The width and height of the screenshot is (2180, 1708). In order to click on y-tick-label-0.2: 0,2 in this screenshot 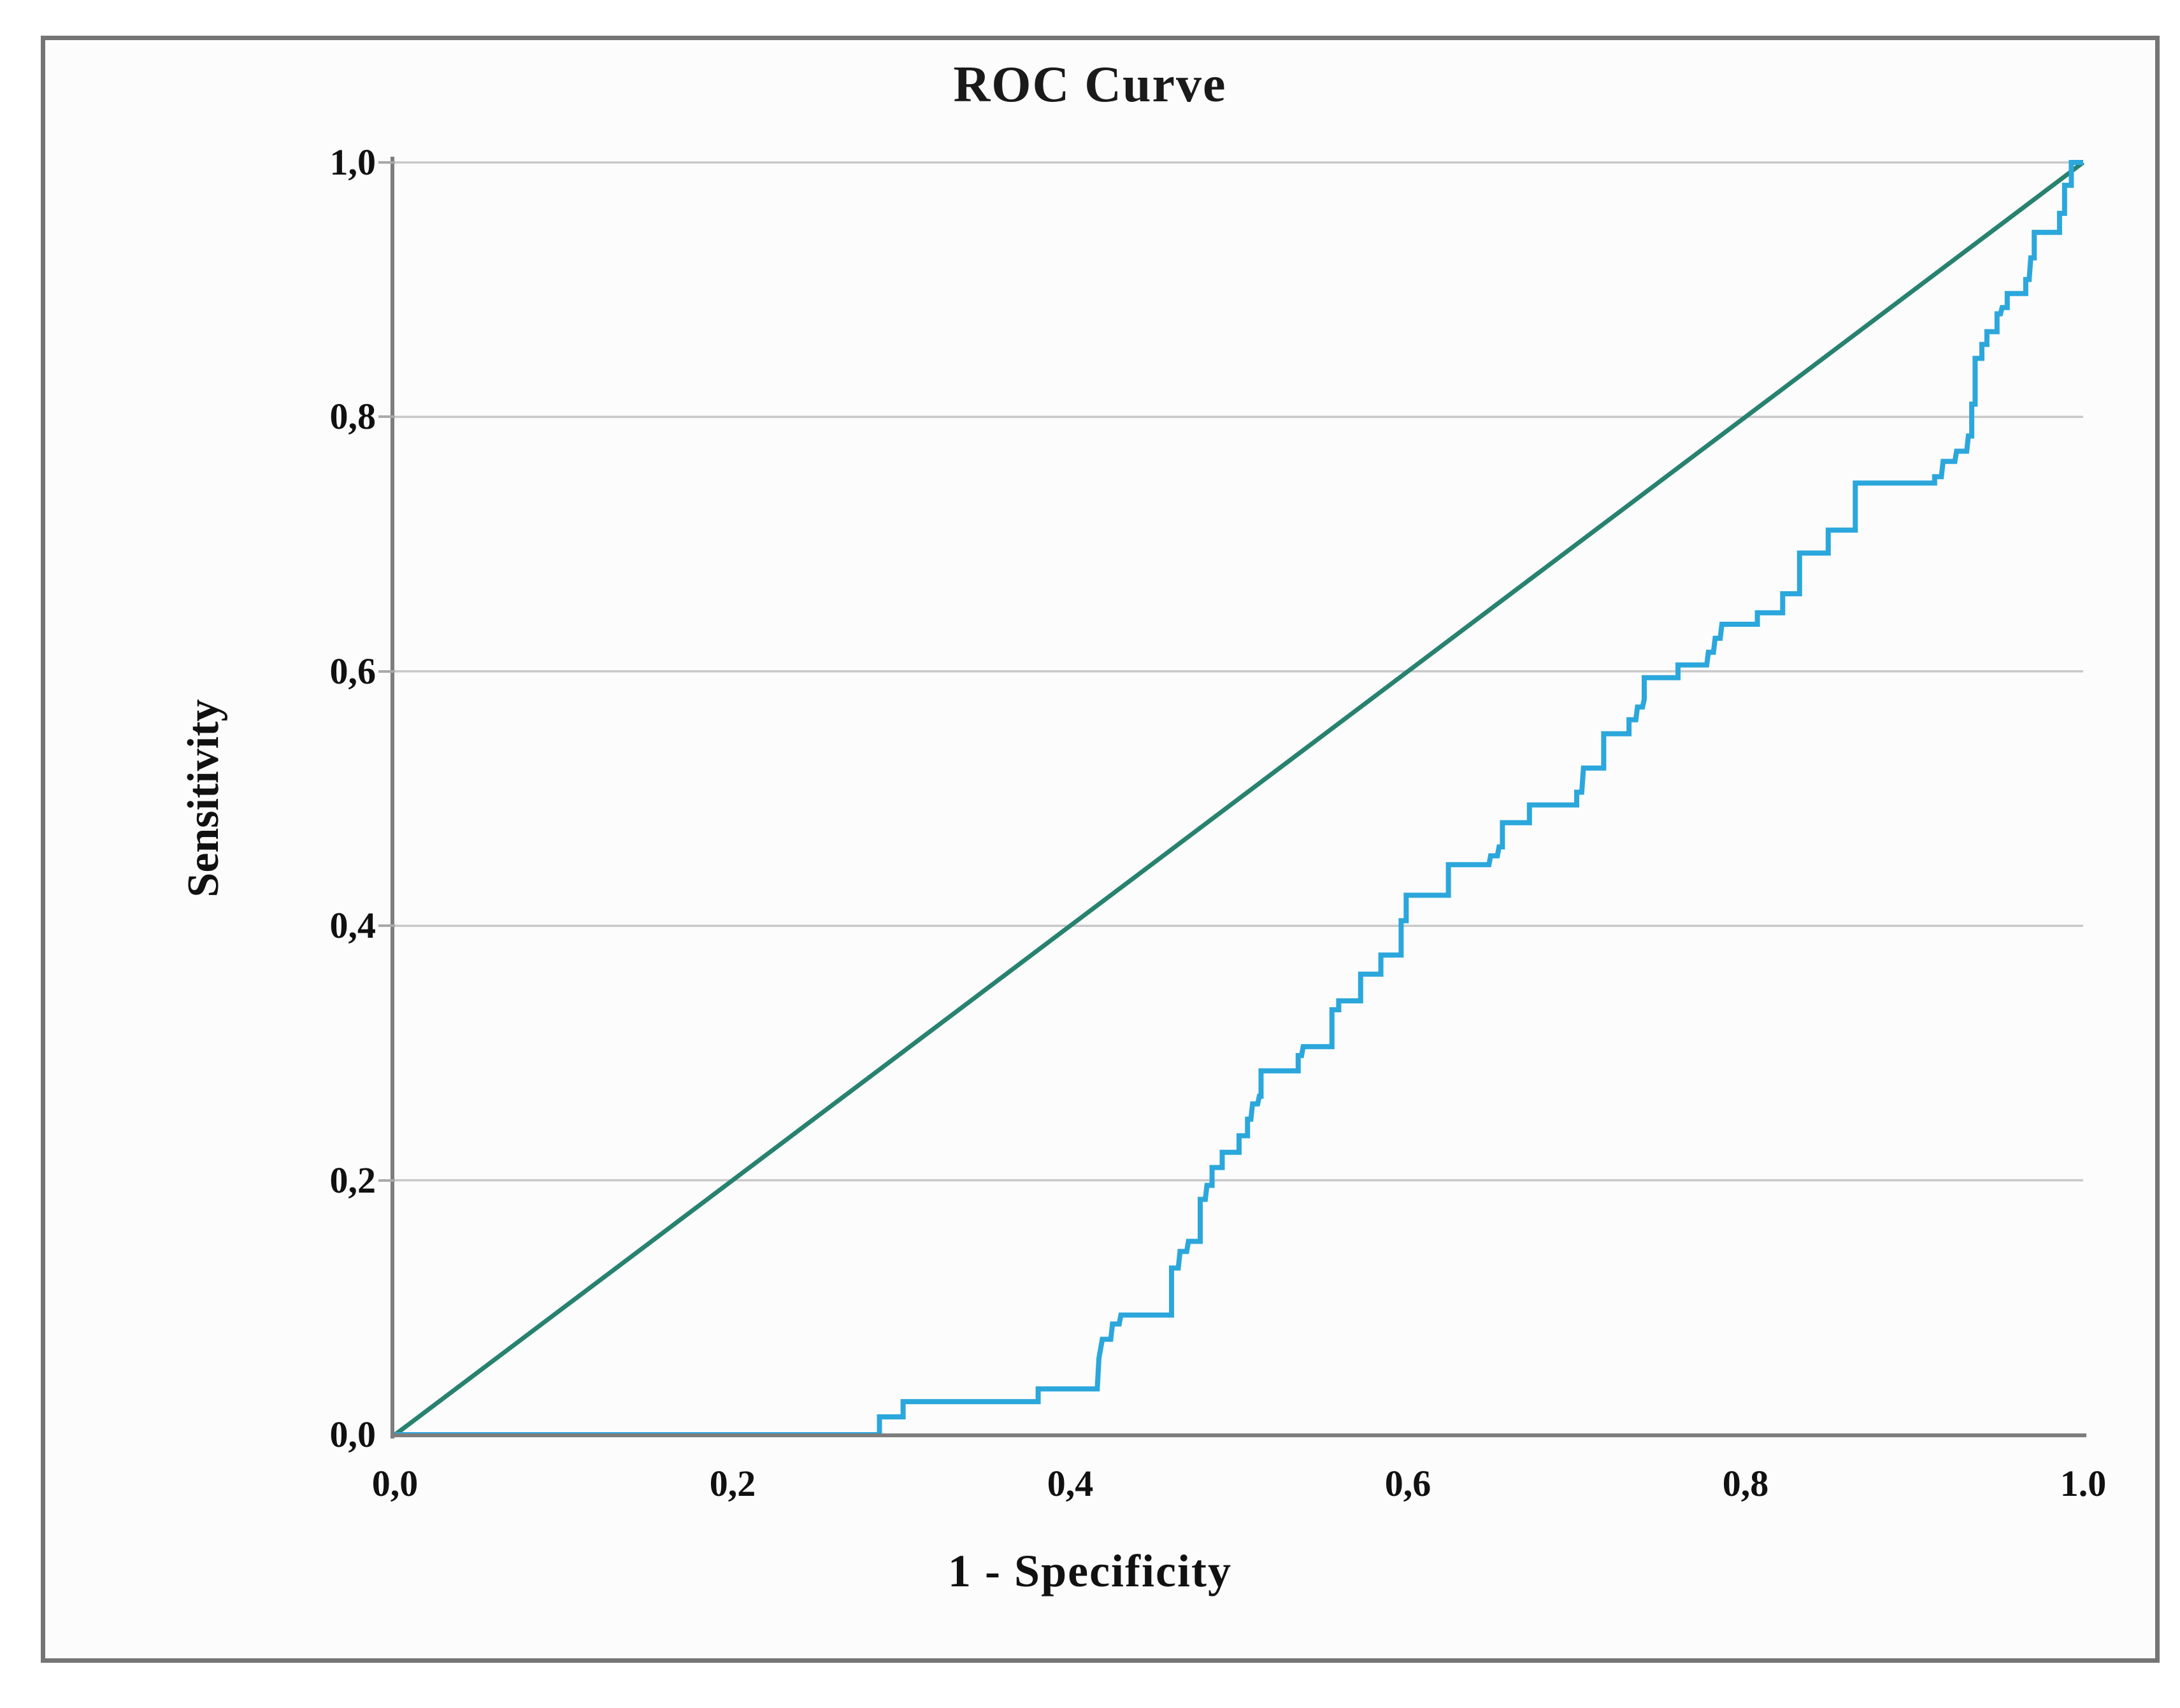, I will do `click(352, 1180)`.